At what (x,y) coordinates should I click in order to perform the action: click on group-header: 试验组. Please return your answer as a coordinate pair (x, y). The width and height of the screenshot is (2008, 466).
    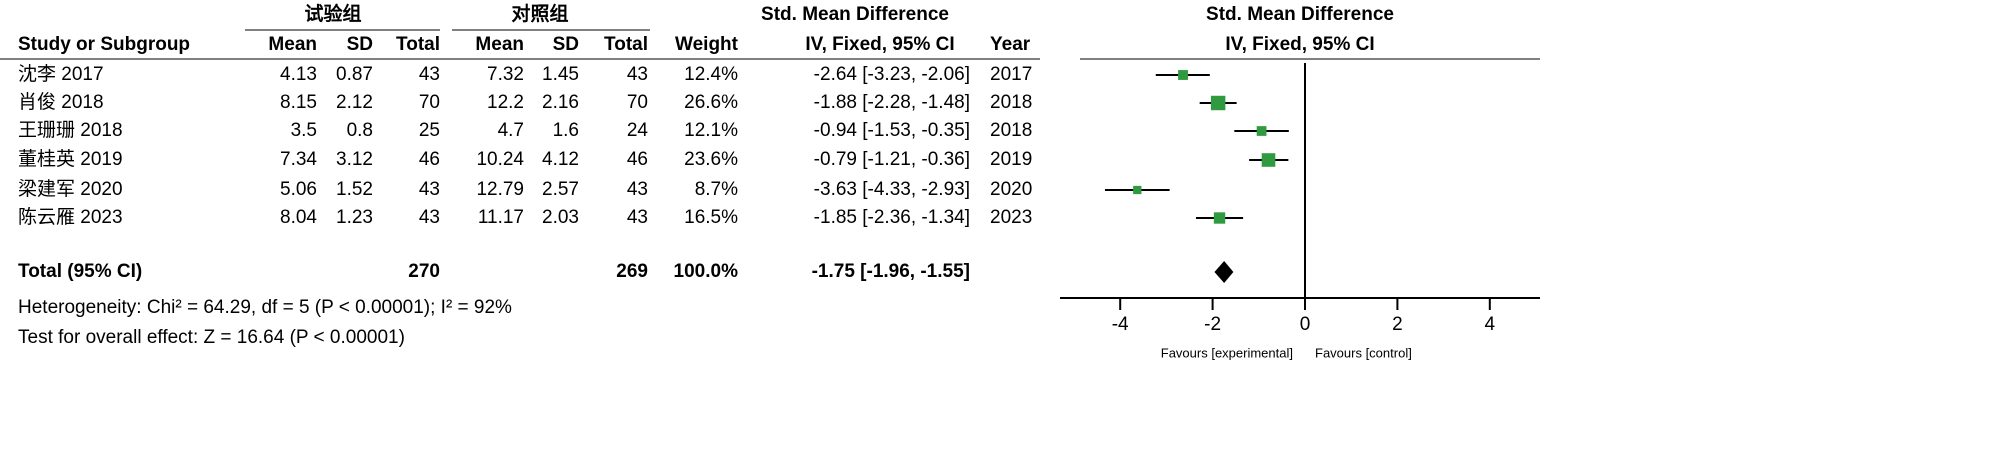
    Looking at the image, I should click on (332, 13).